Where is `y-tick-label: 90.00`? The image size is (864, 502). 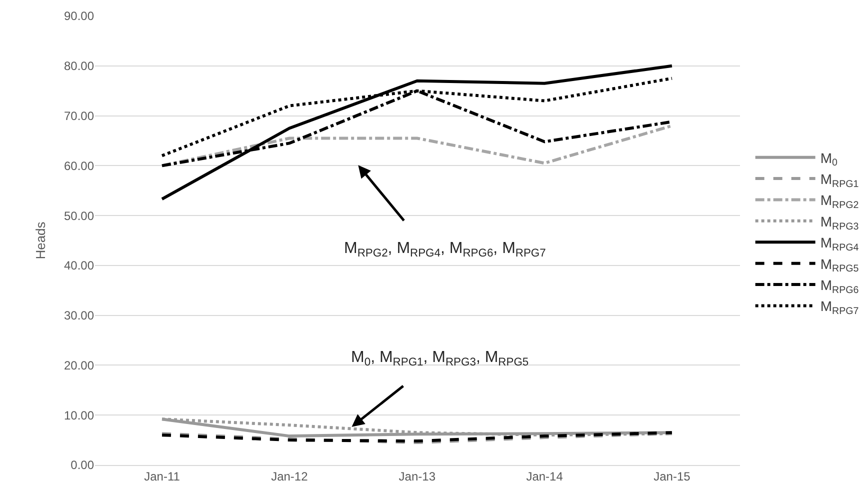 y-tick-label: 90.00 is located at coordinates (79, 16).